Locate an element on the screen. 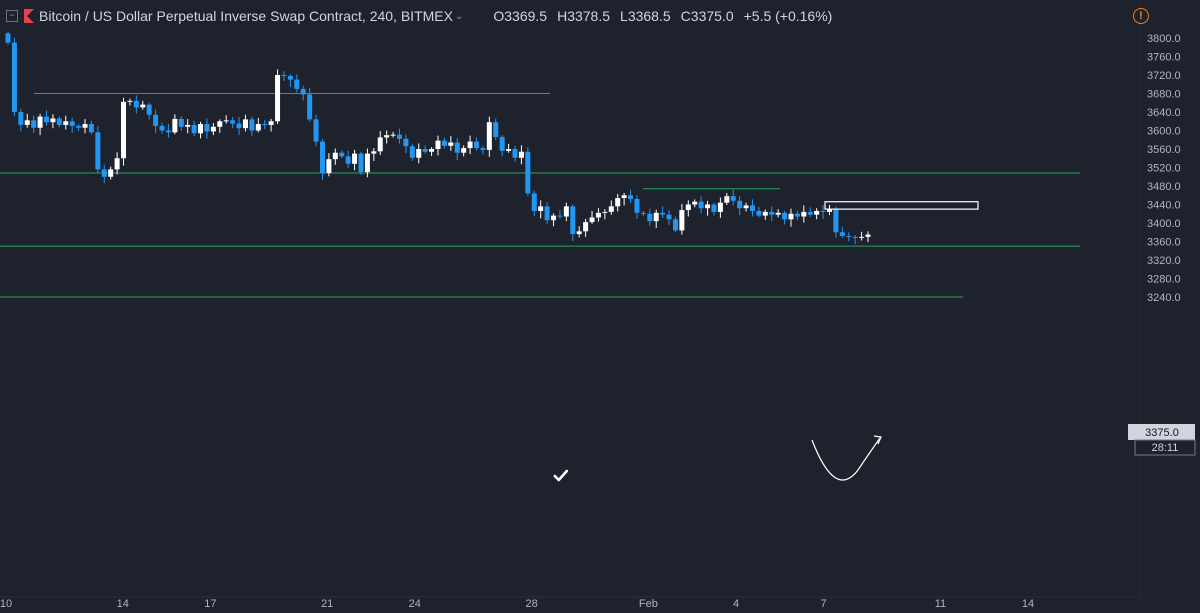 This screenshot has height=613, width=1200. price-tick-label: 3280.0 is located at coordinates (1164, 280).